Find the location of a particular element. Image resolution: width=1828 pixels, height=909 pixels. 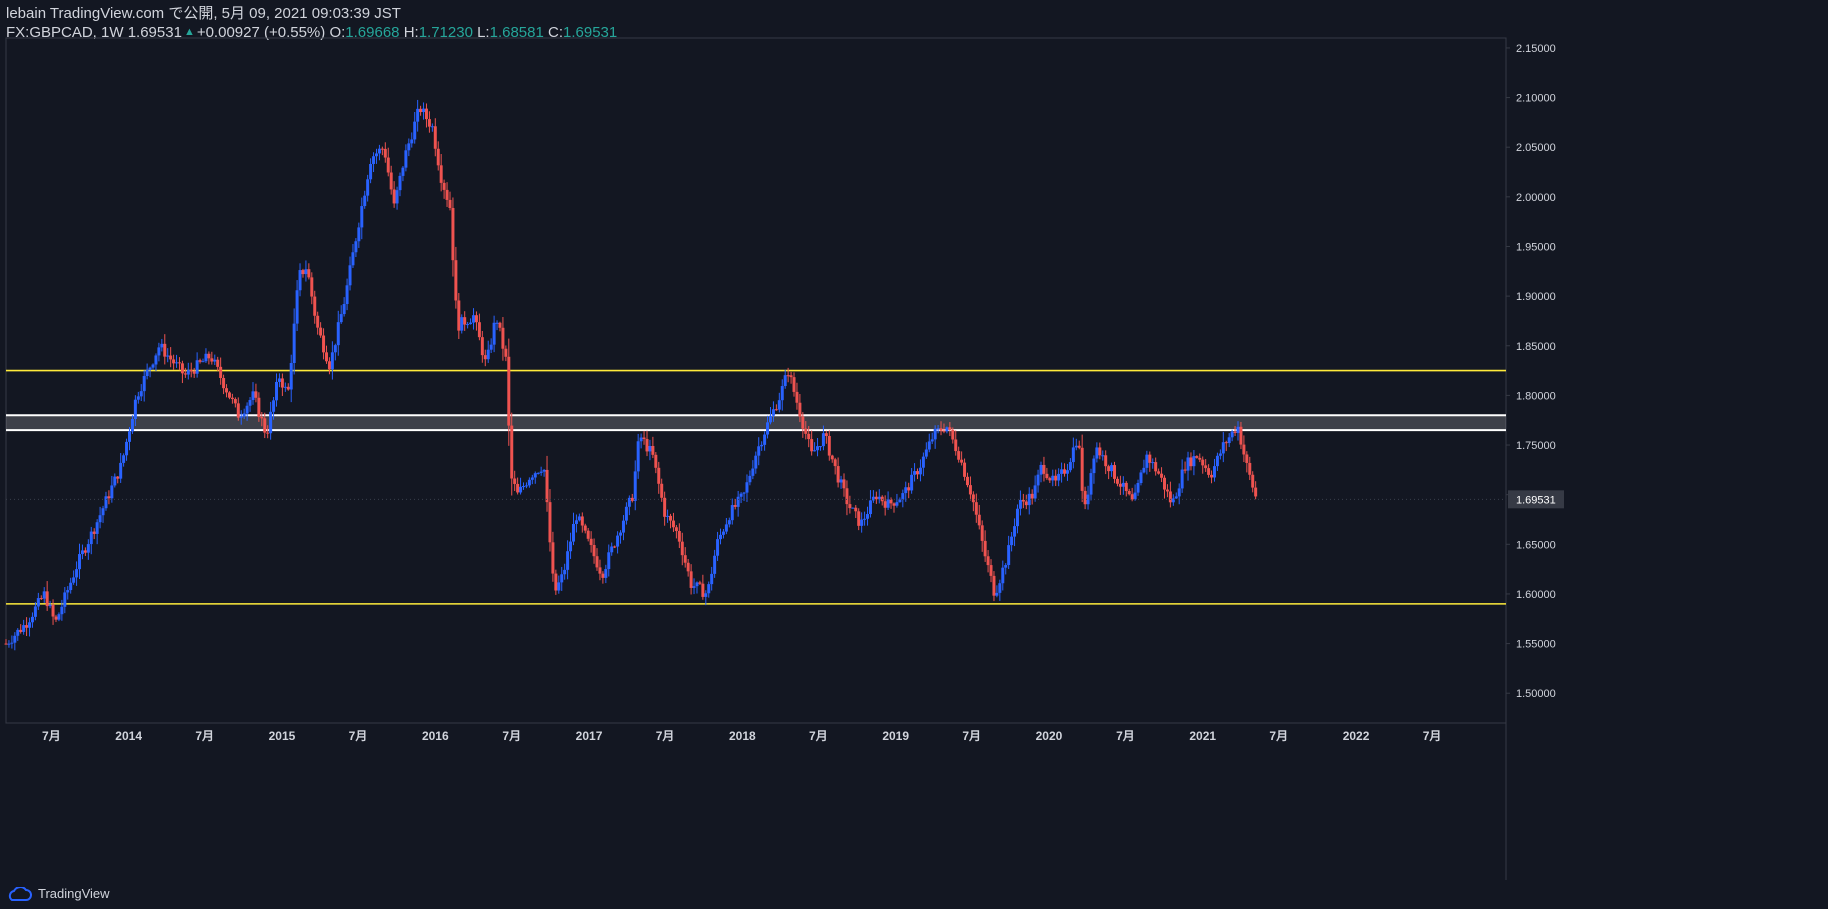

cloud-icon is located at coordinates (20, 893).